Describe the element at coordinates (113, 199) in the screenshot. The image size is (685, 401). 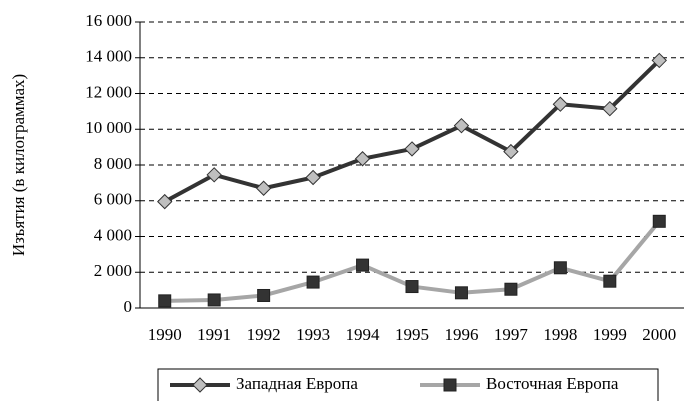
I see `y-tick-label: 6 000` at that location.